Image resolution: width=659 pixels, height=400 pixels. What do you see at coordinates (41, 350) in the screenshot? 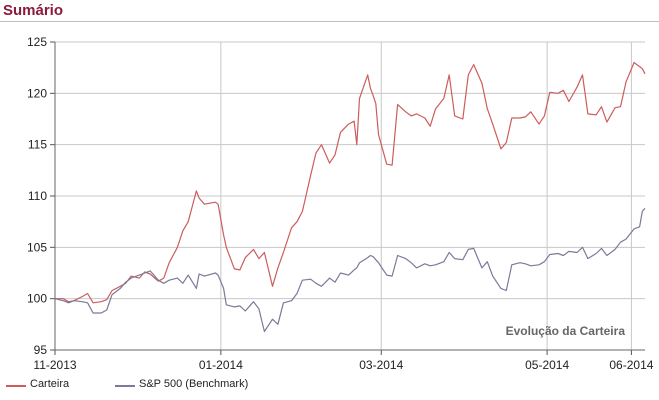
I see `y-tick-label: 95` at bounding box center [41, 350].